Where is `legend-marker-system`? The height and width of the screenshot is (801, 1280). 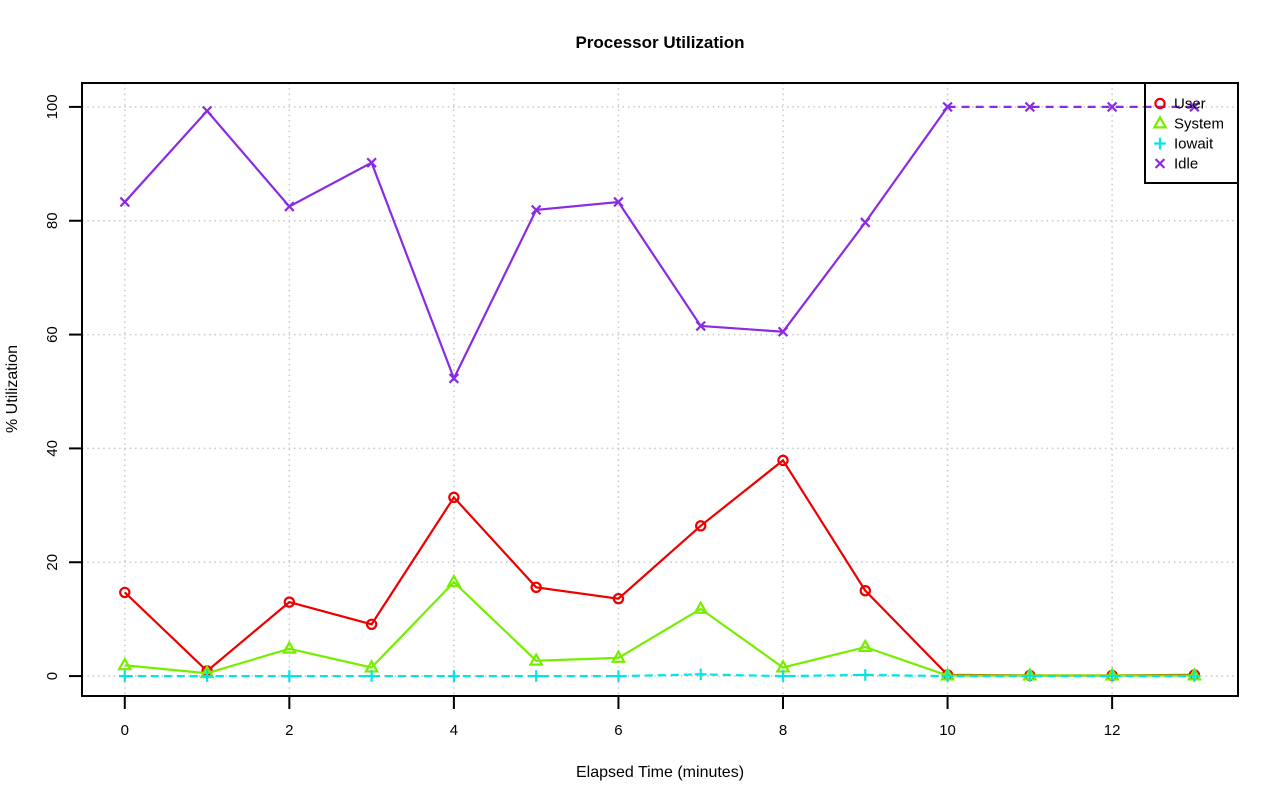
legend-marker-system is located at coordinates (1160, 122).